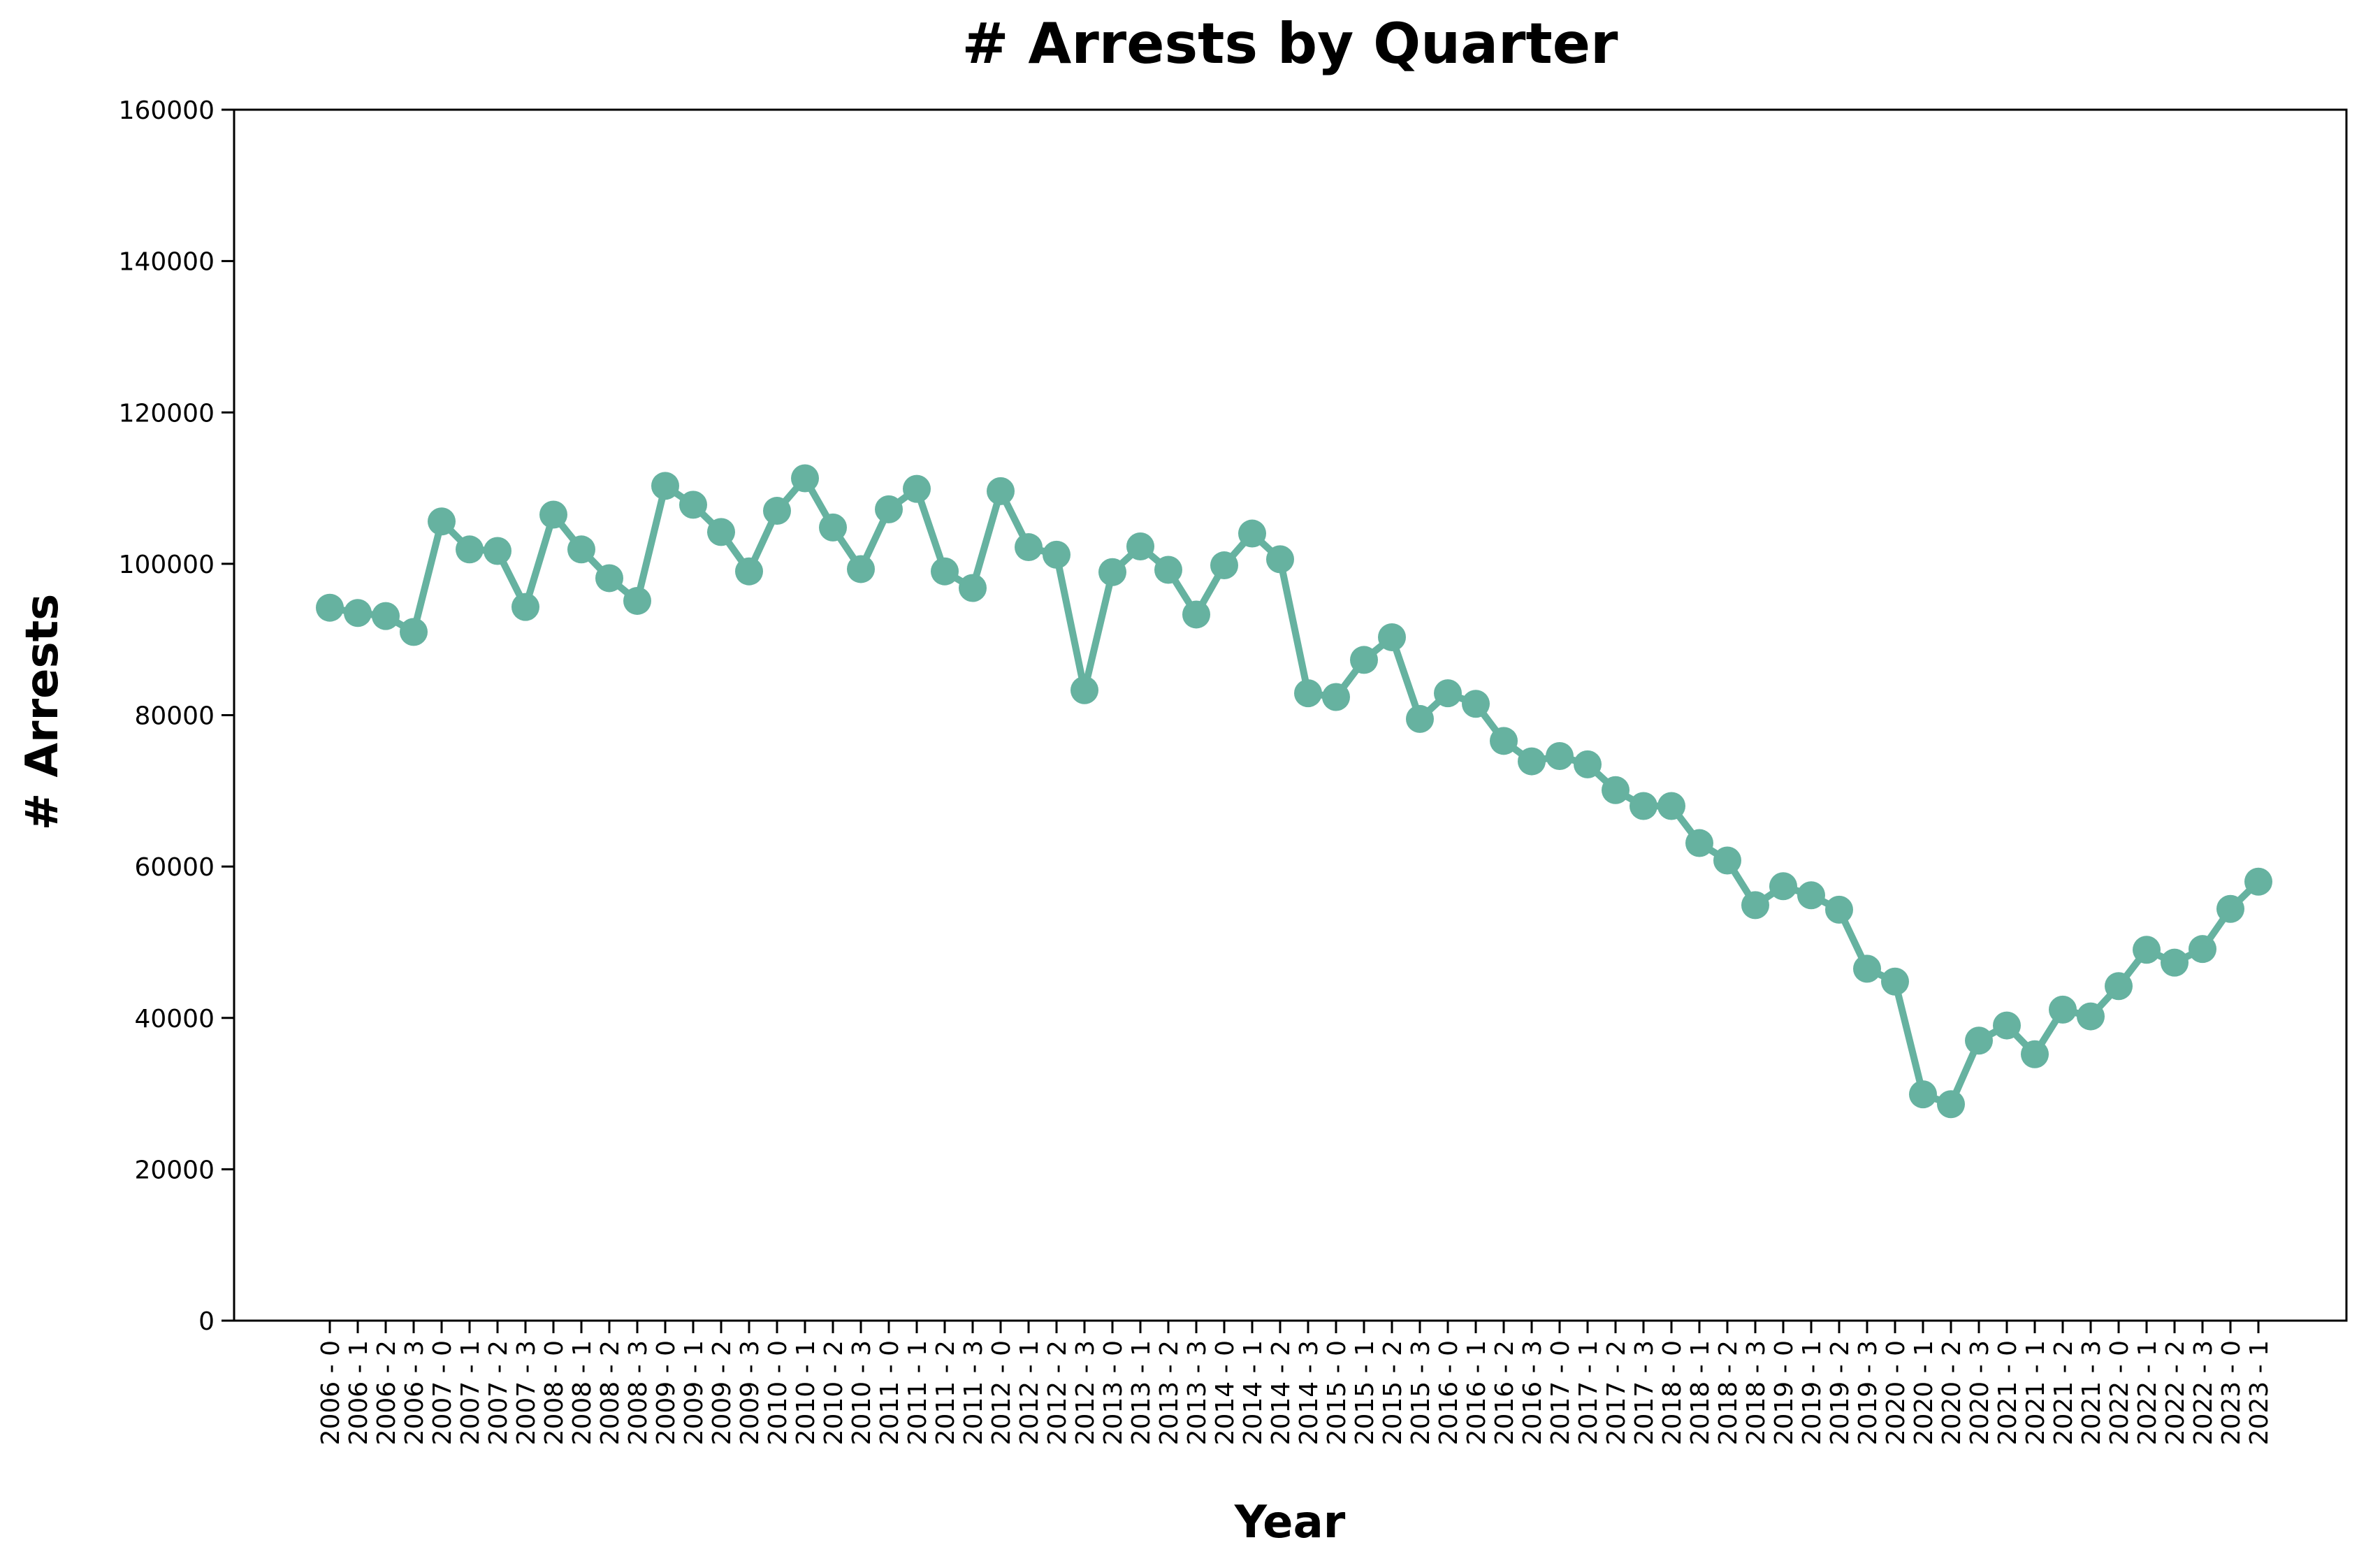  Describe the element at coordinates (1057, 1392) in the screenshot. I see `x-tick-label: 2012 - 2` at that location.